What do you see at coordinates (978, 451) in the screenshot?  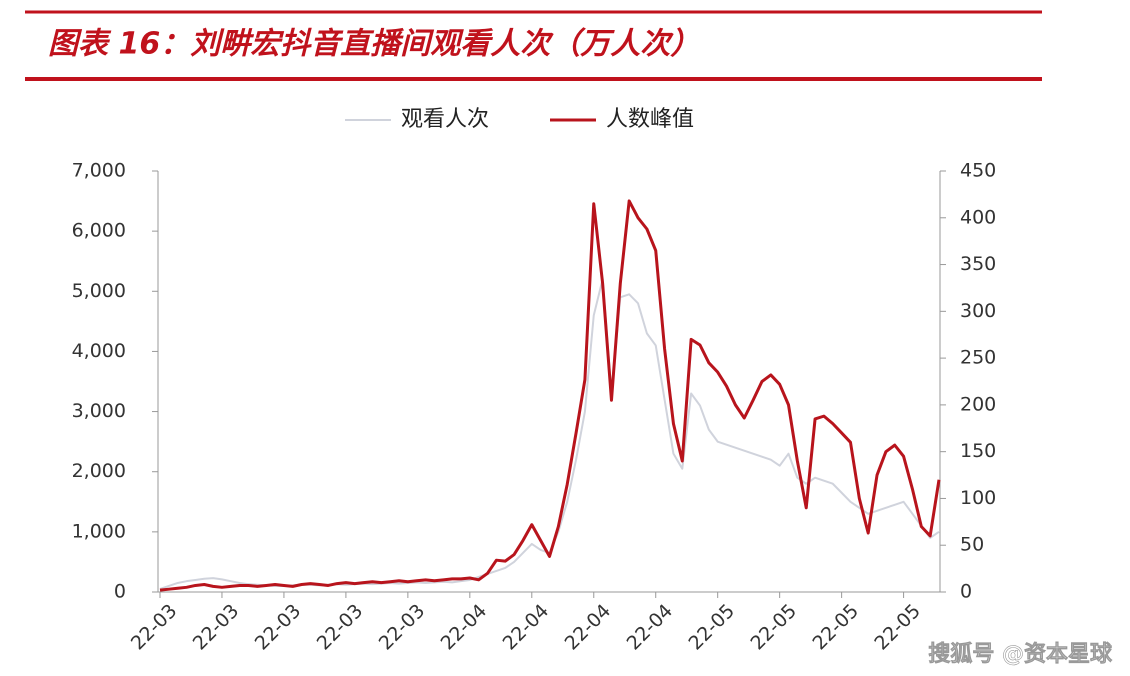 I see `y2-tick-label: 150` at bounding box center [978, 451].